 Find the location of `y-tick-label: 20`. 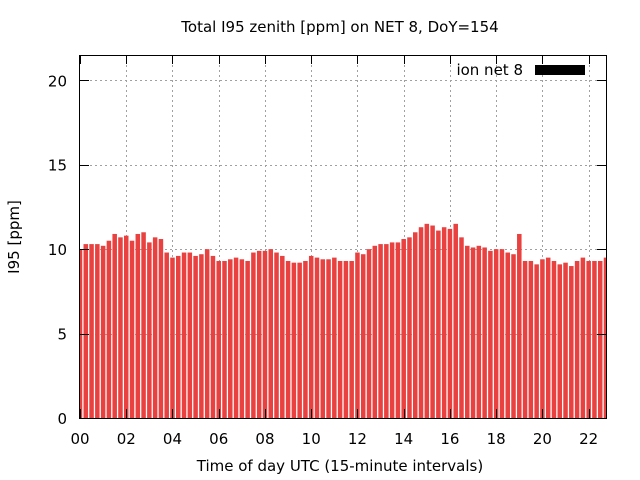

y-tick-label: 20 is located at coordinates (57, 81).